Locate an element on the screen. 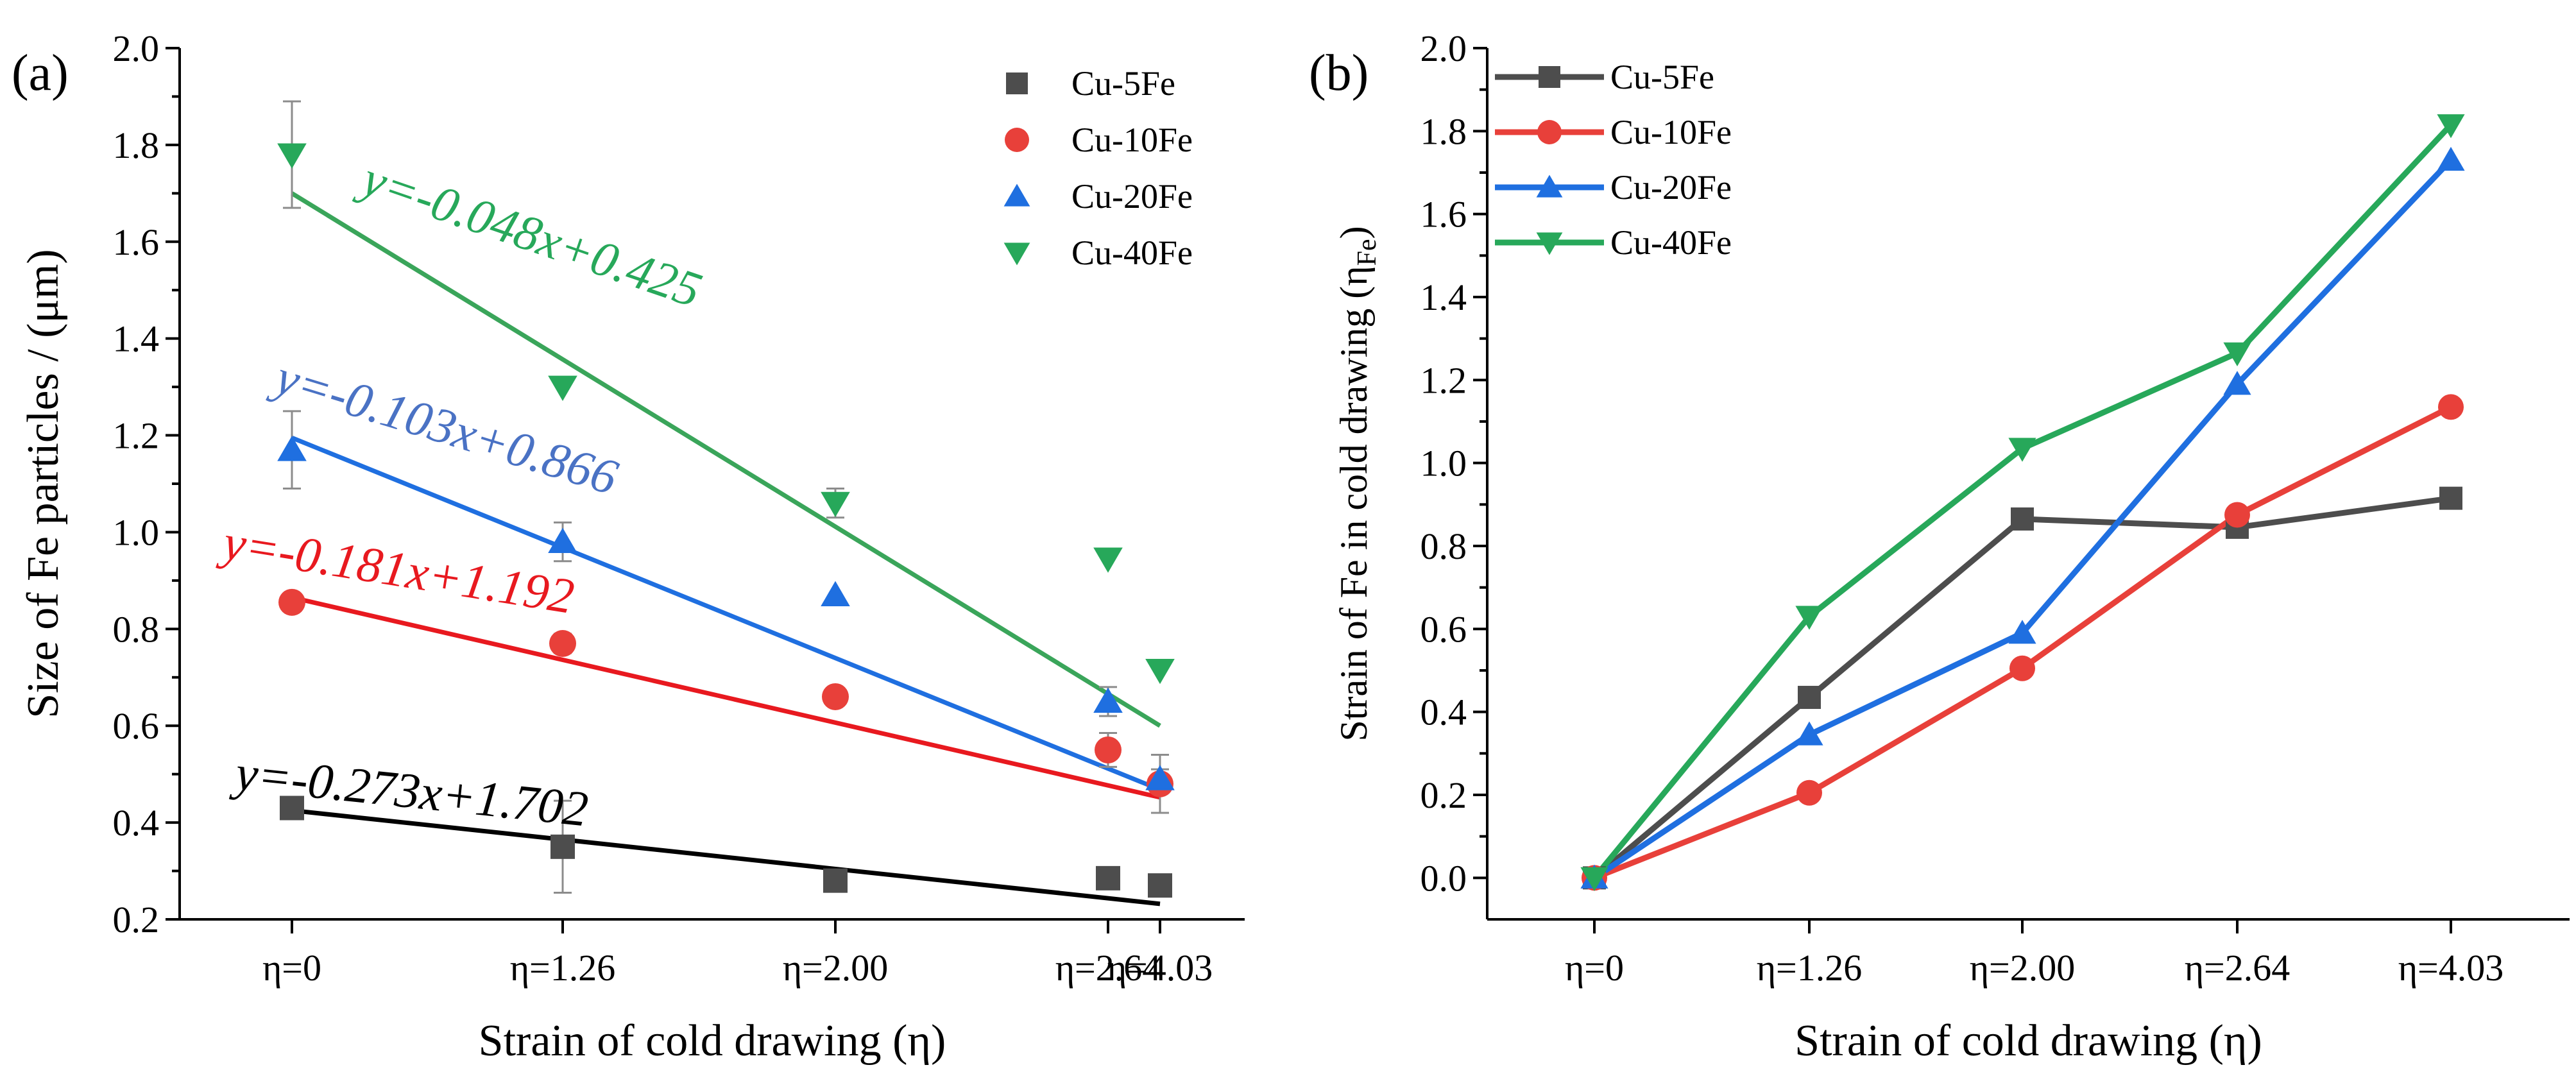 This screenshot has height=1090, width=2576. panel-label: (b) is located at coordinates (1339, 73).